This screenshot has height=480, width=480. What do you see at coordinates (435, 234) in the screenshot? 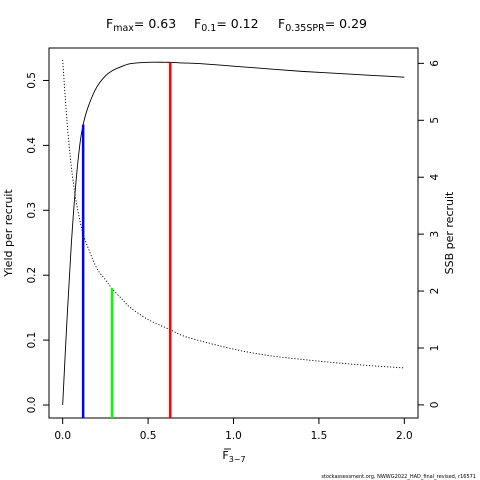
I see `y2-tick-label: 3` at bounding box center [435, 234].